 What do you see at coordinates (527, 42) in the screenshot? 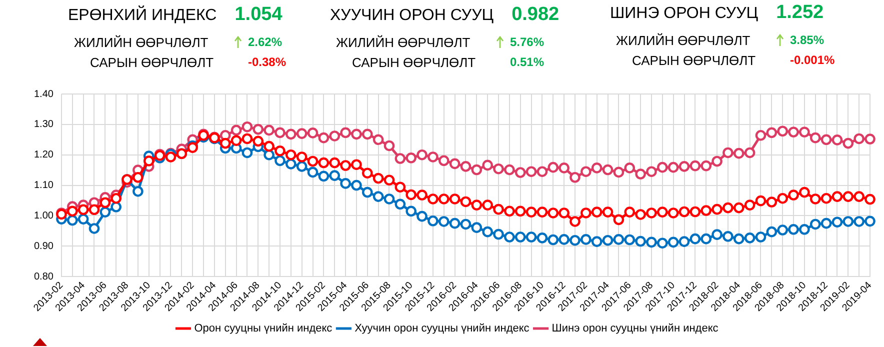
I see `text: 5.76%` at bounding box center [527, 42].